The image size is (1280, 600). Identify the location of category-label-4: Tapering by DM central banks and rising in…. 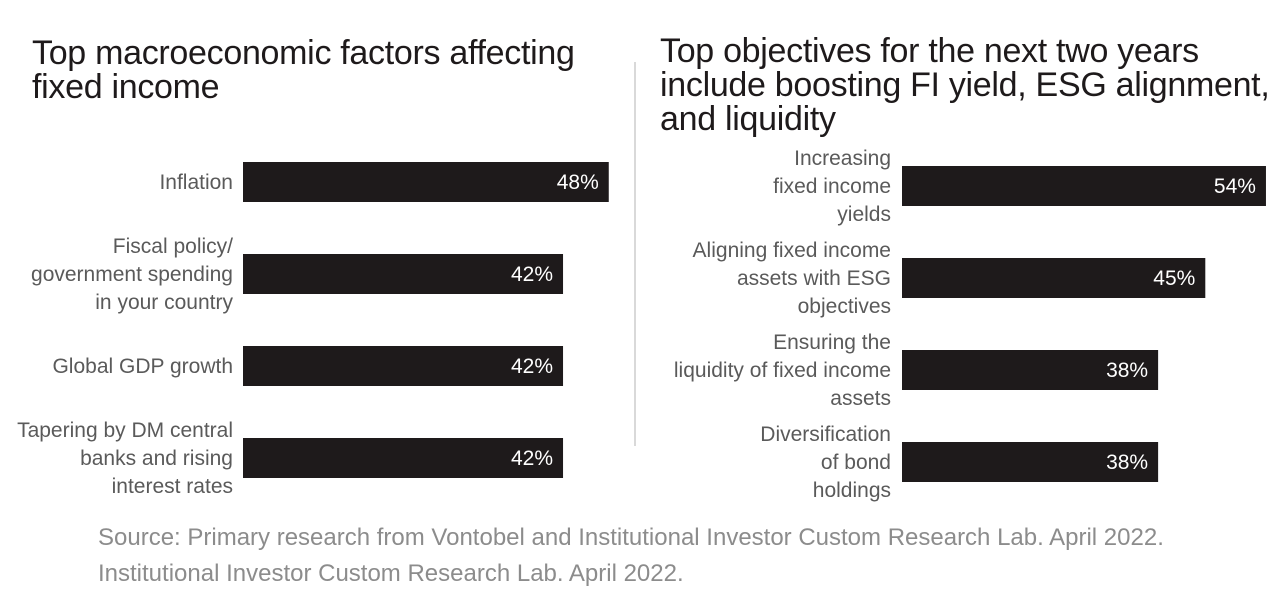
(125, 458).